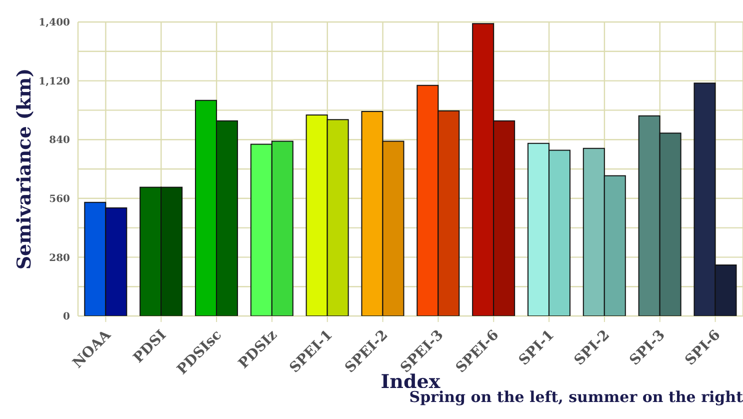  I want to click on y-tick-label: 560, so click(59, 199).